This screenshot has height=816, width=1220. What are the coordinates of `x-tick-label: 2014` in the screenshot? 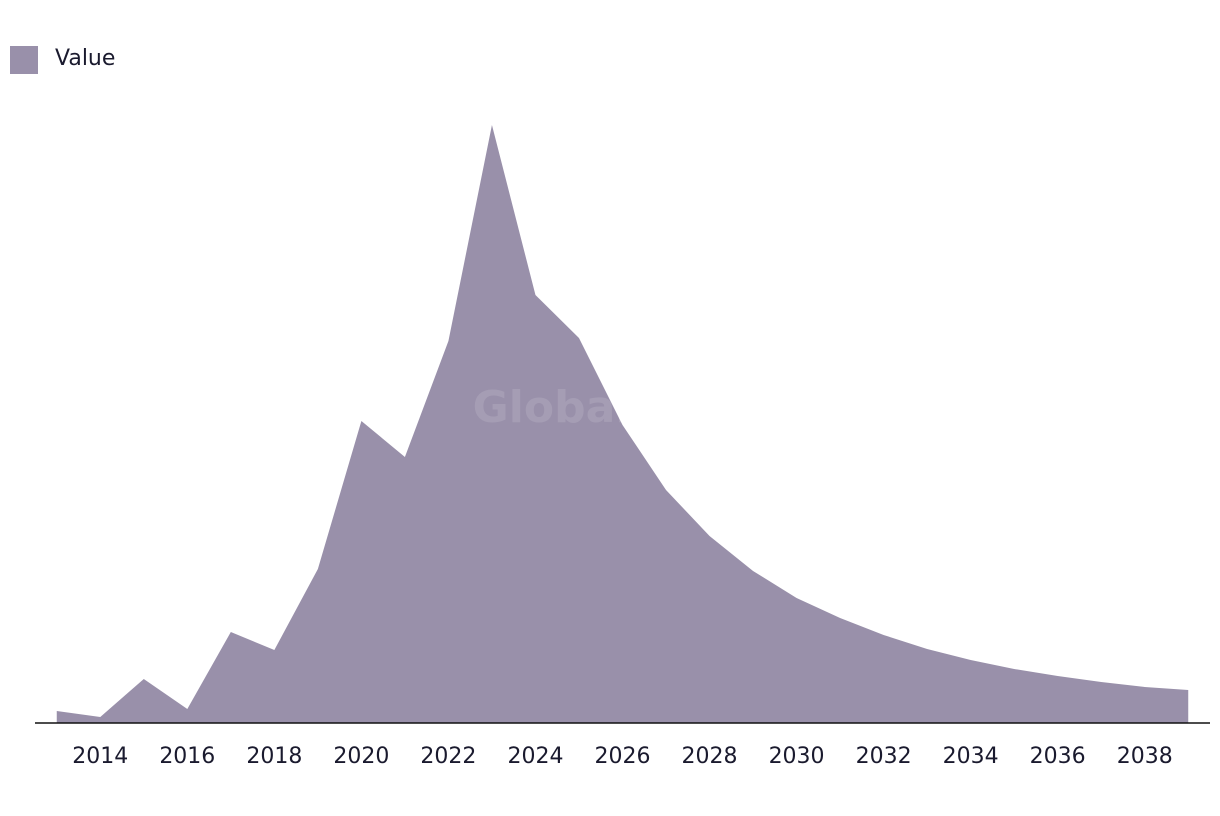 It's located at (100, 756).